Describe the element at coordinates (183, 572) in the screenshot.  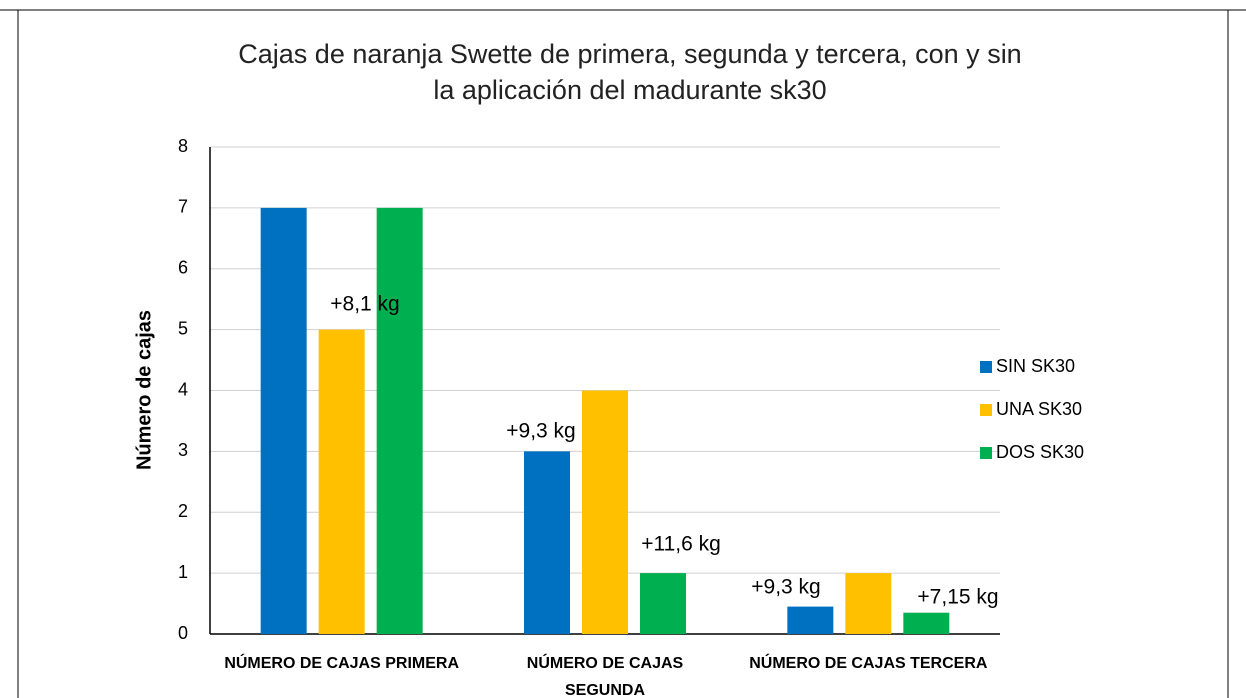
I see `y-tick-label: 1` at that location.